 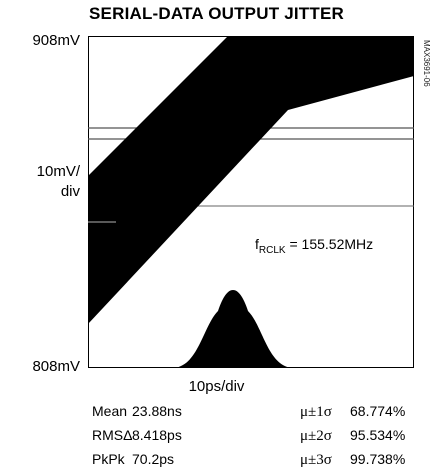 What do you see at coordinates (216, 386) in the screenshot?
I see `x-scale-label: 10ps/div` at bounding box center [216, 386].